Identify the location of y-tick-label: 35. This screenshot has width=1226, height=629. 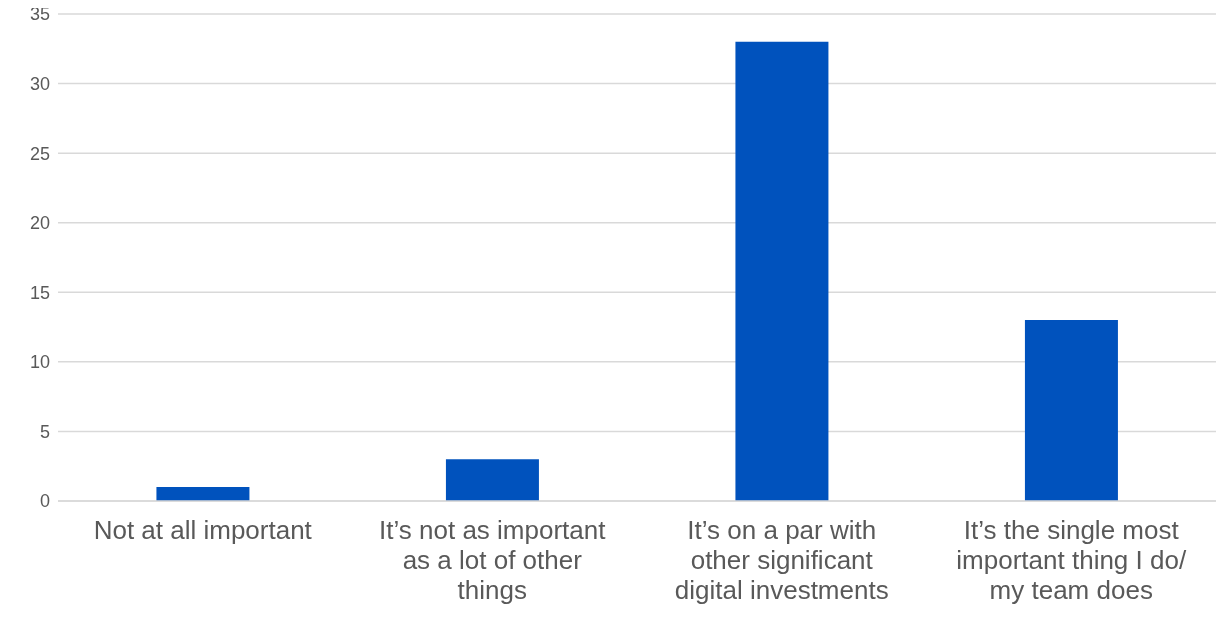
(39, 14).